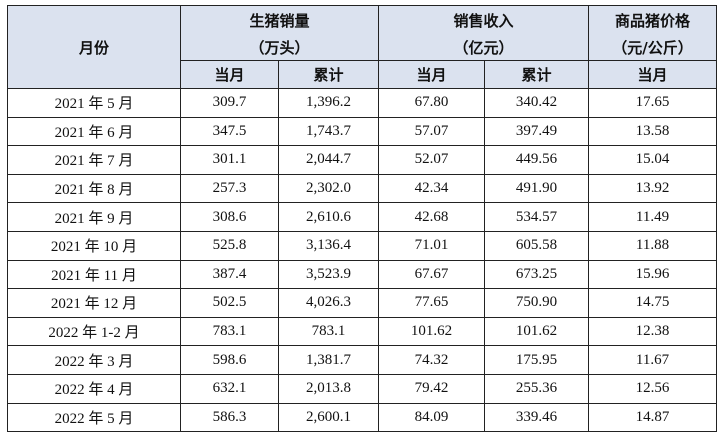 Image resolution: width=720 pixels, height=436 pixels. I want to click on value-cell: 257.3, so click(229, 188).